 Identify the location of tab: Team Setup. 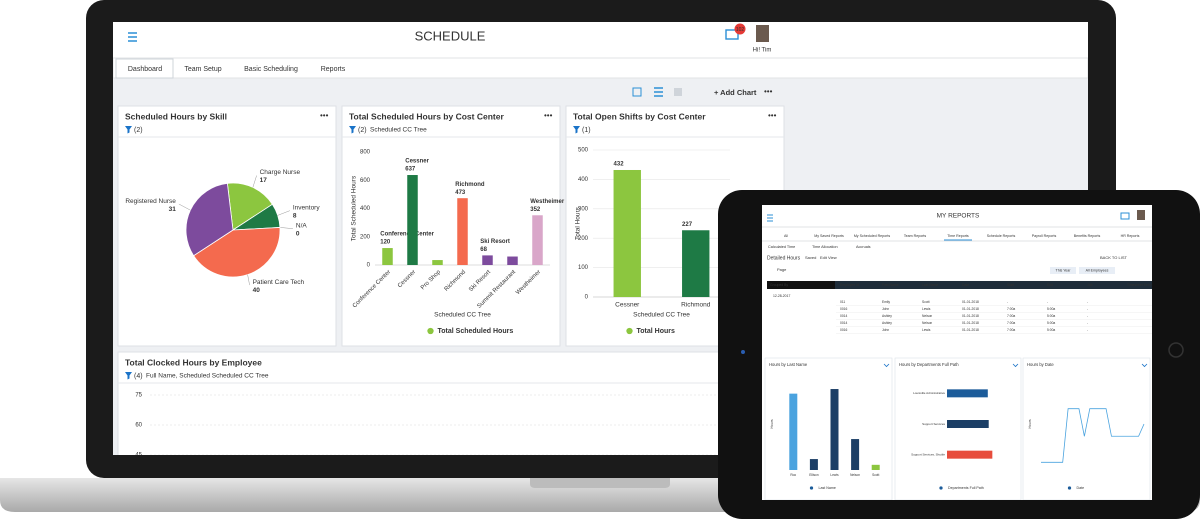
(202, 69).